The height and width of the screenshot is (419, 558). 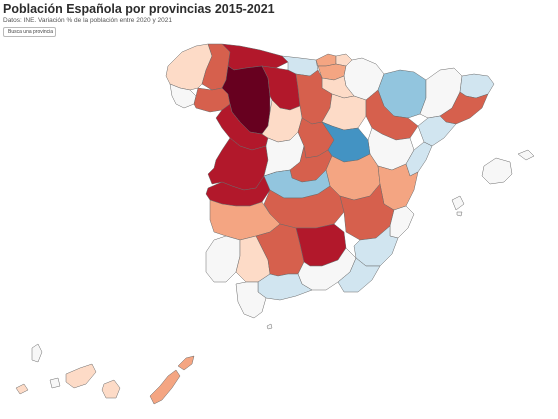 I want to click on province-gran-canaria, so click(x=111, y=389).